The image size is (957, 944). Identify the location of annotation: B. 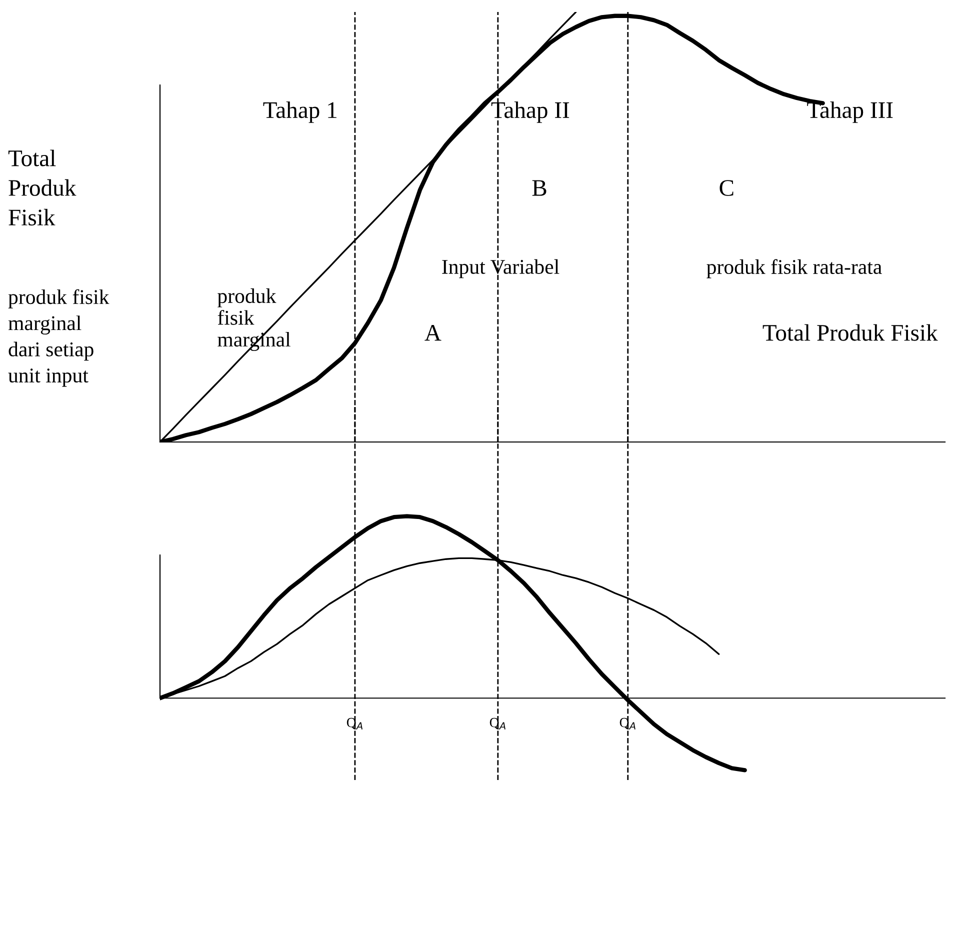
(539, 188).